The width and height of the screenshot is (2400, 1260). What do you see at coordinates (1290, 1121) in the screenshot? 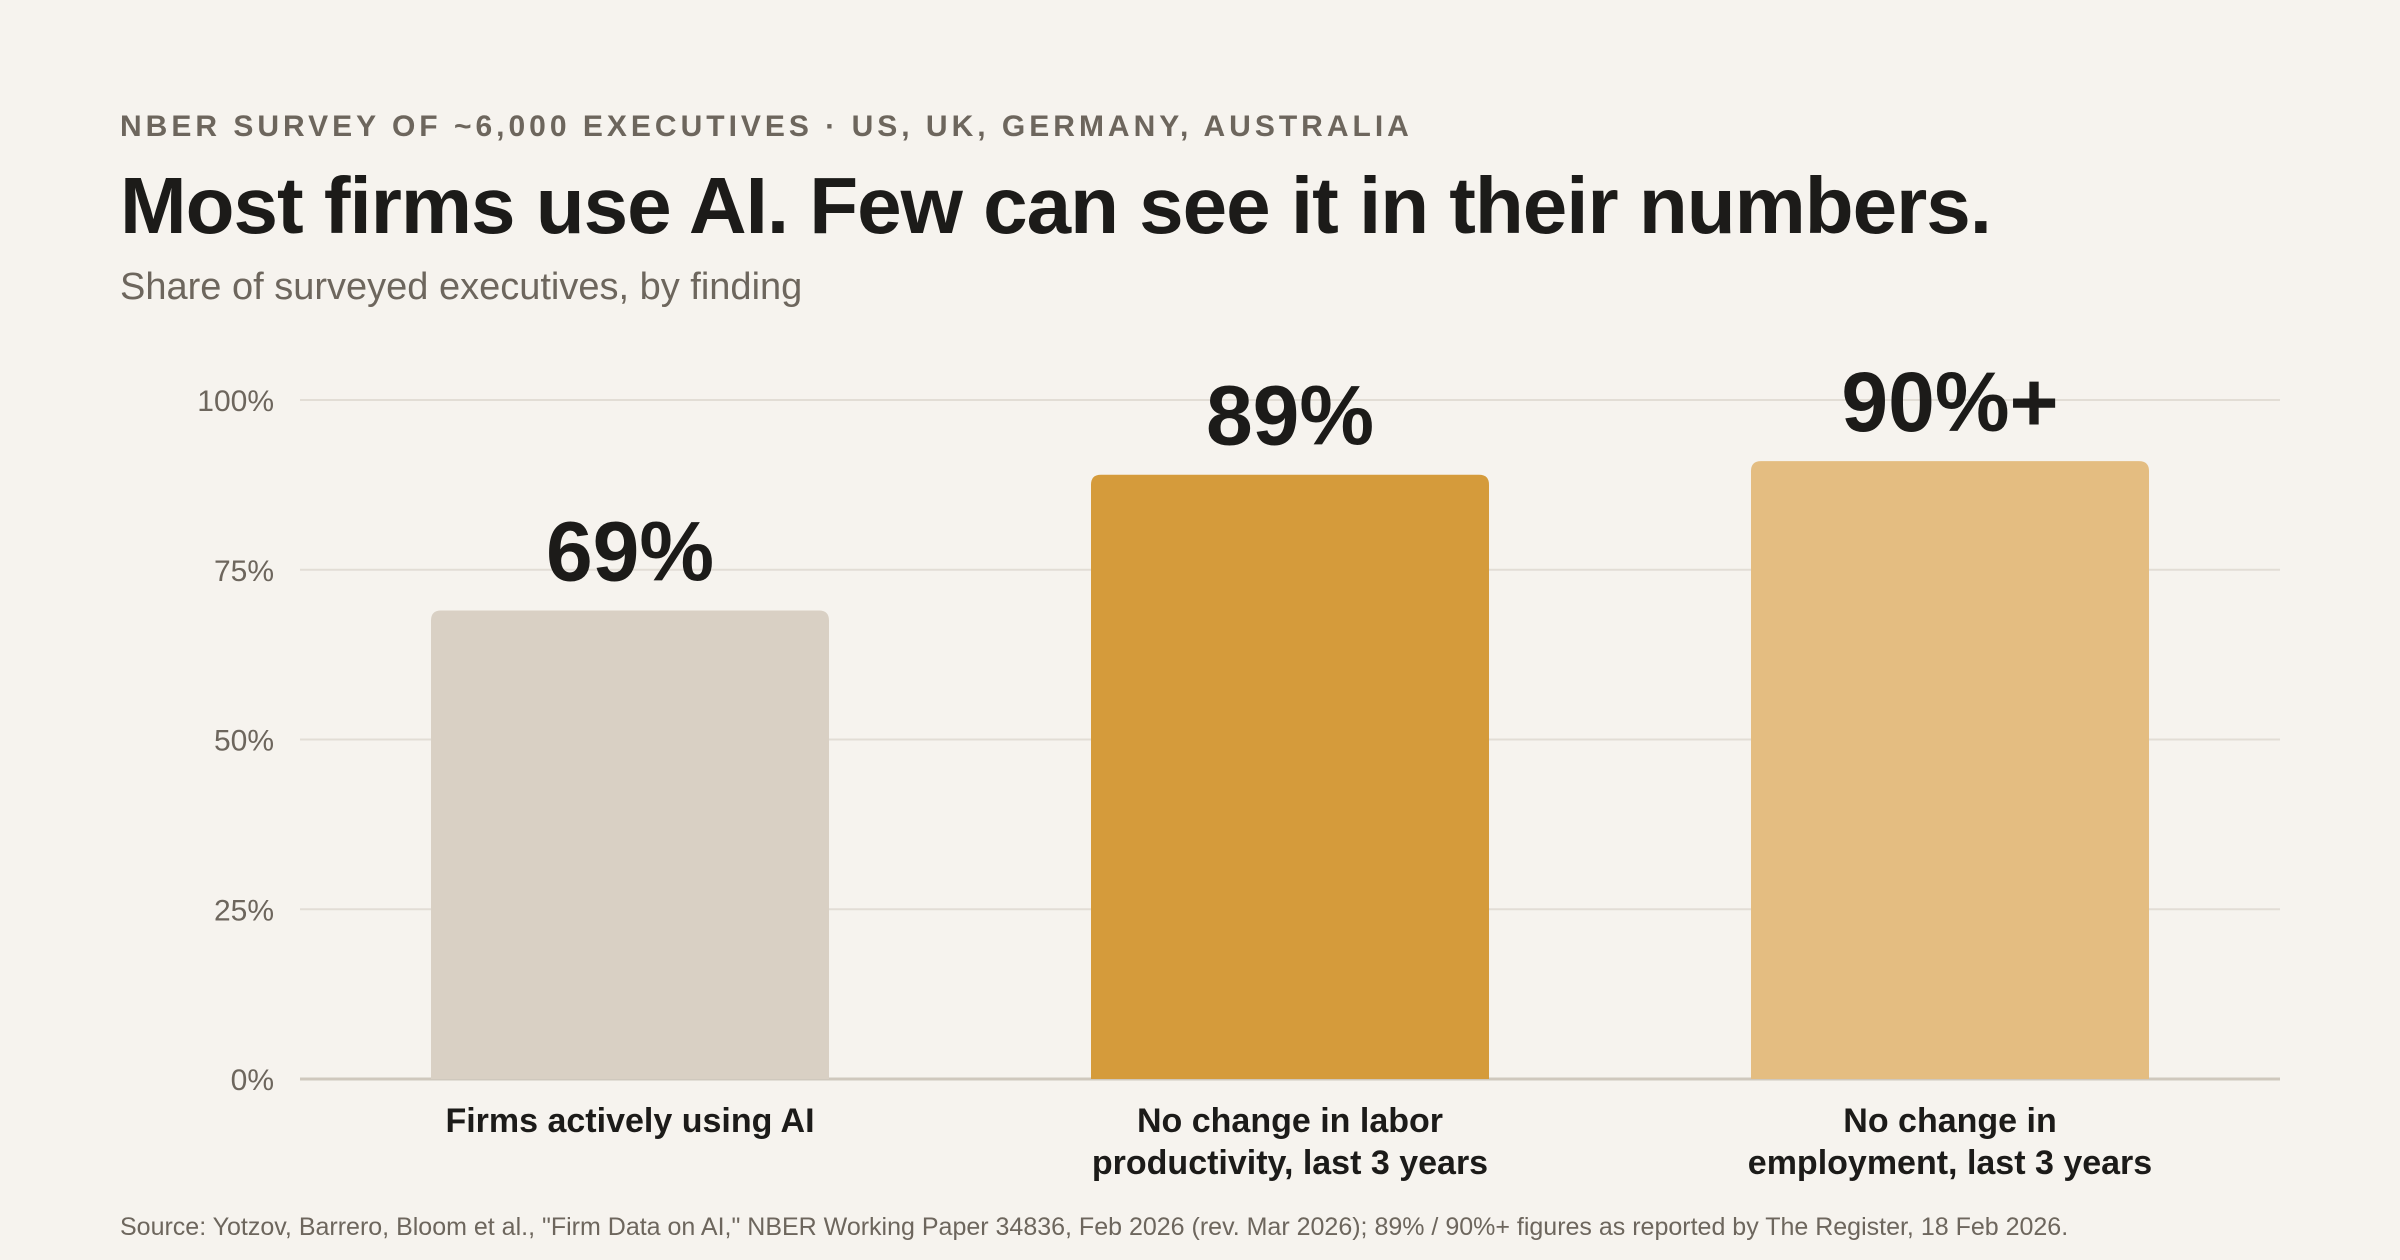
I see `x-category-label: No change in labor` at bounding box center [1290, 1121].